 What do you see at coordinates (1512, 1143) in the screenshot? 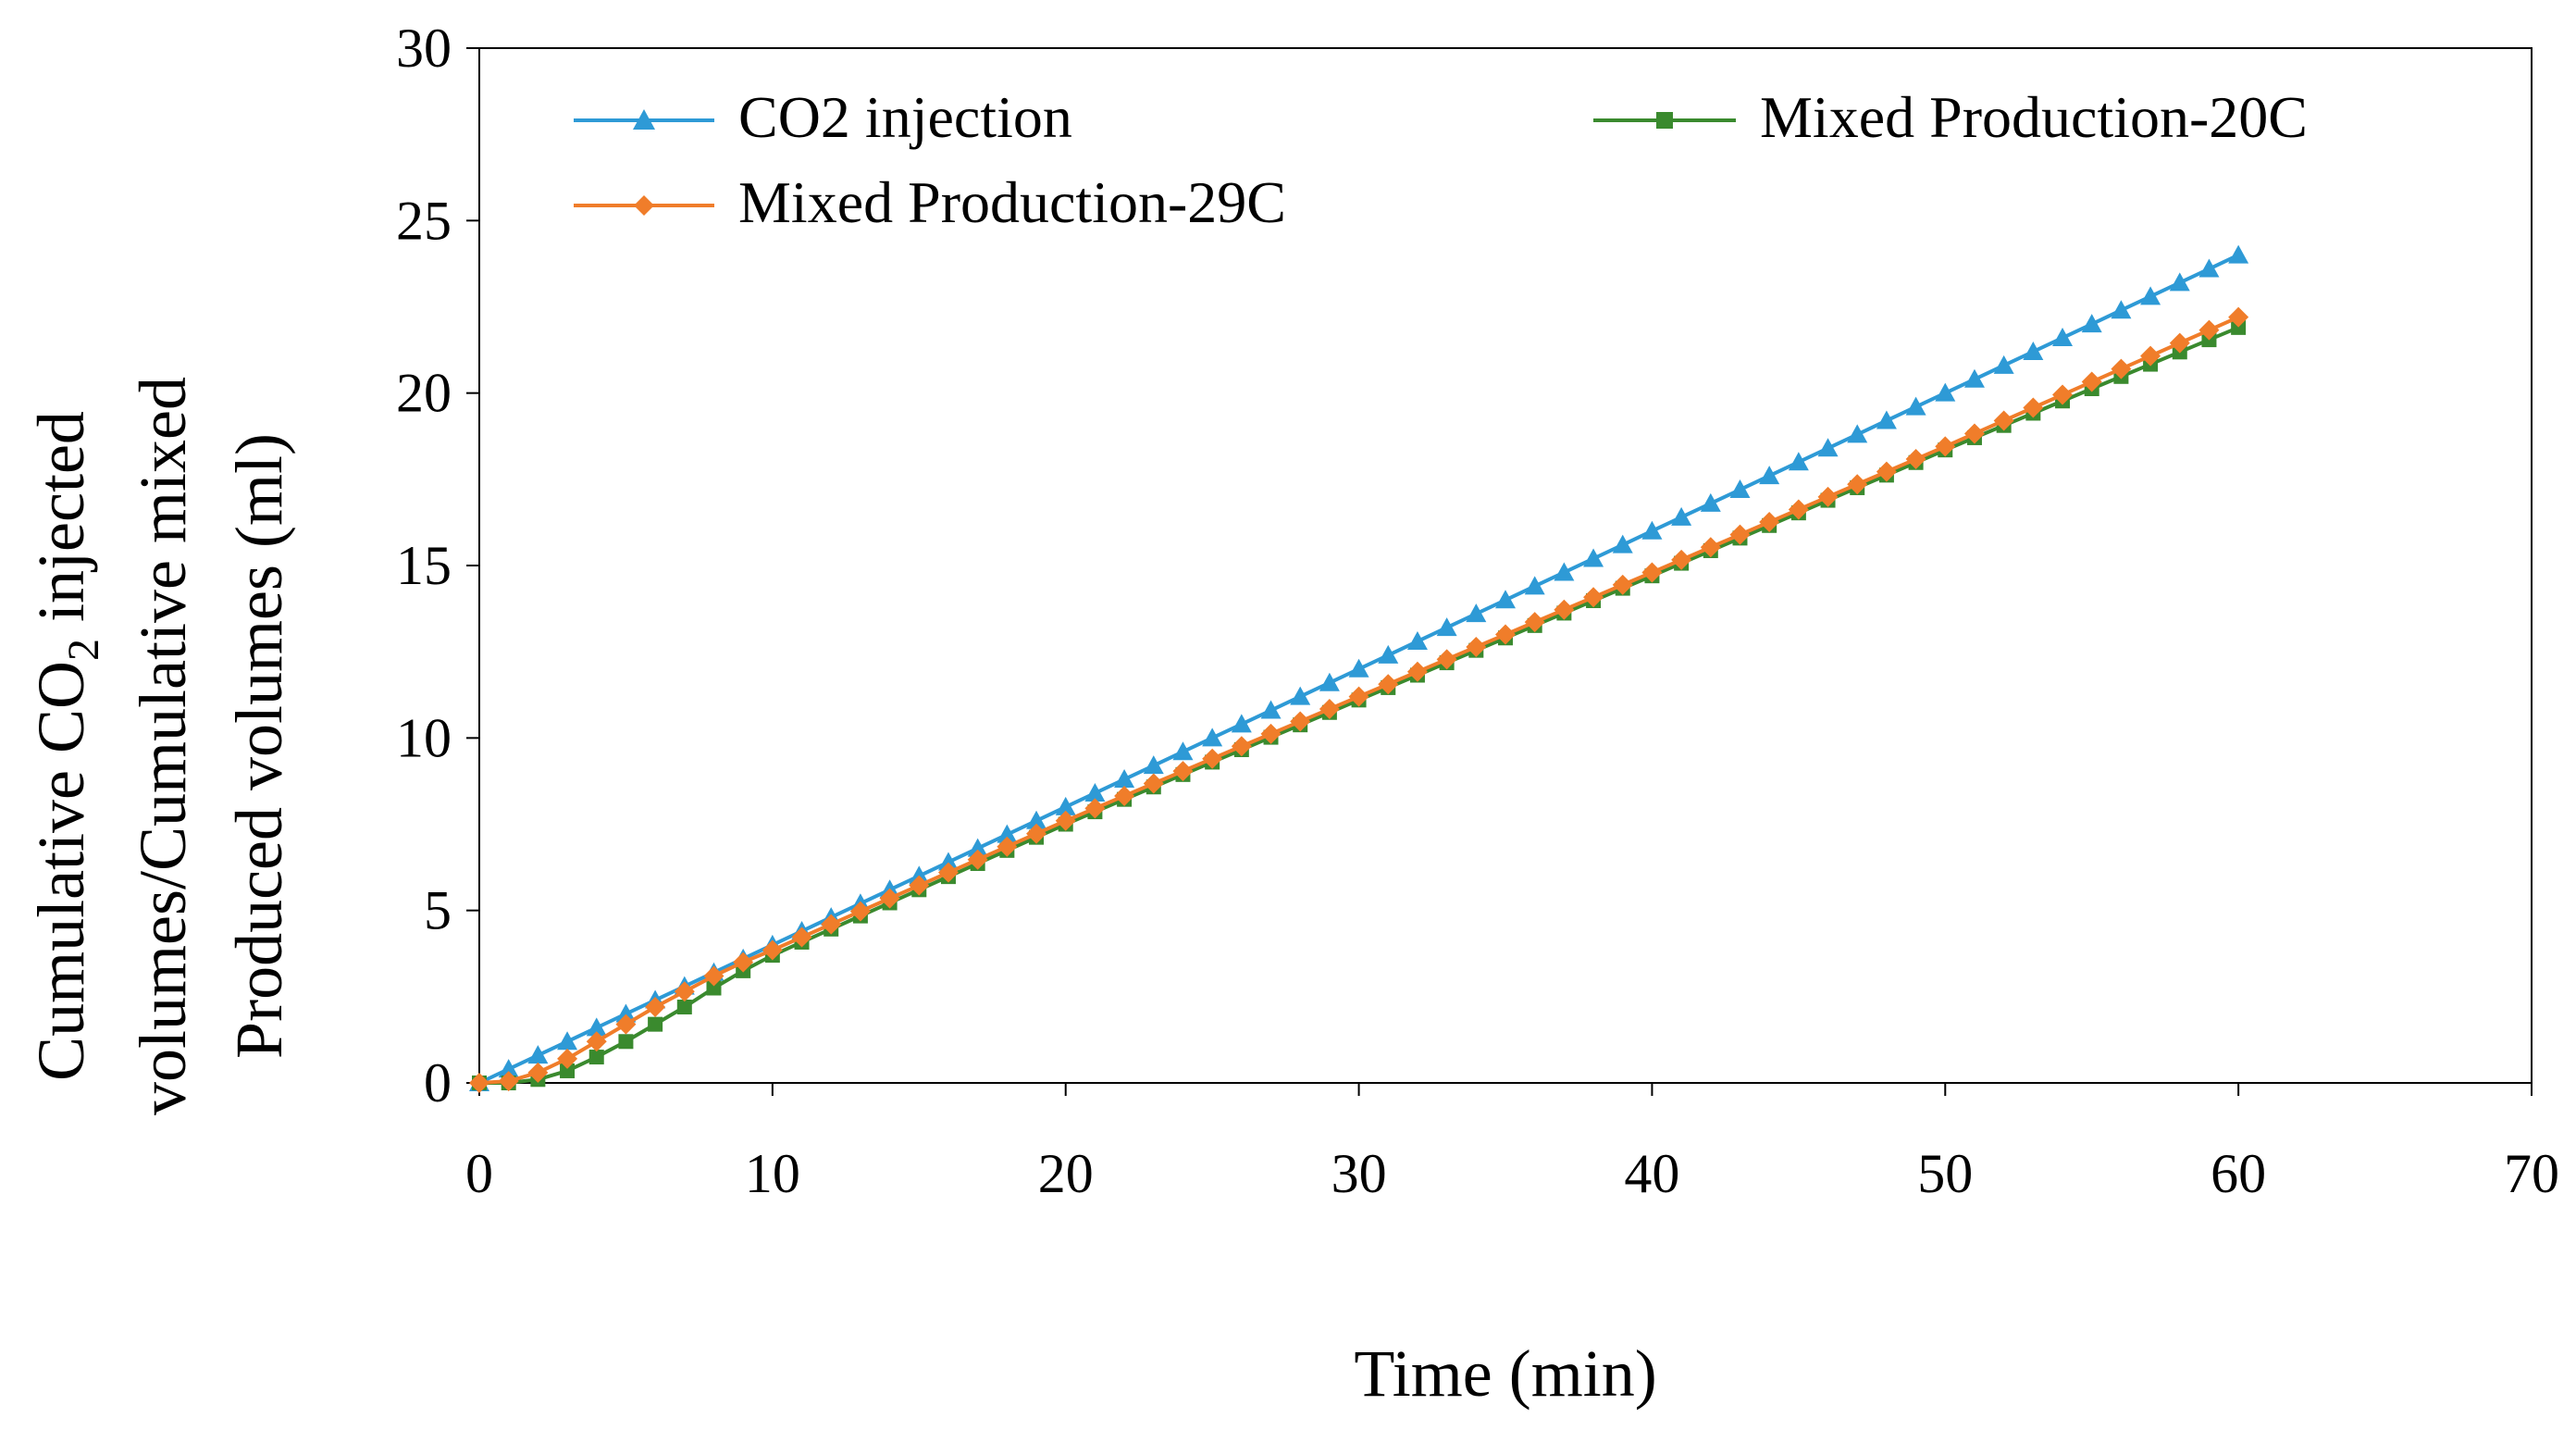
I see `x-axis-ticks: 0 10 20 30 40 50 60 70` at bounding box center [1512, 1143].